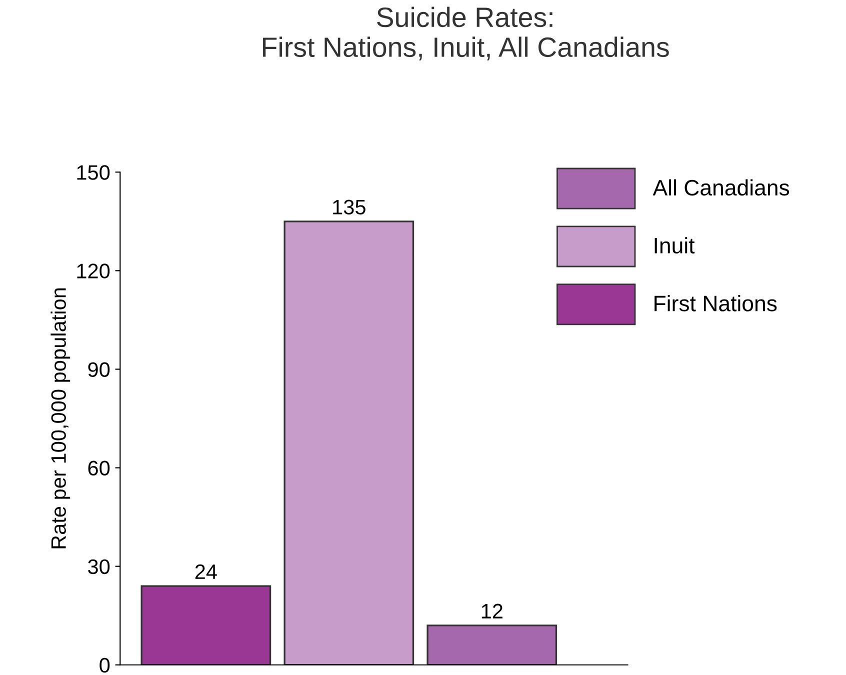  What do you see at coordinates (99, 468) in the screenshot?
I see `y-tick-label: 60` at bounding box center [99, 468].